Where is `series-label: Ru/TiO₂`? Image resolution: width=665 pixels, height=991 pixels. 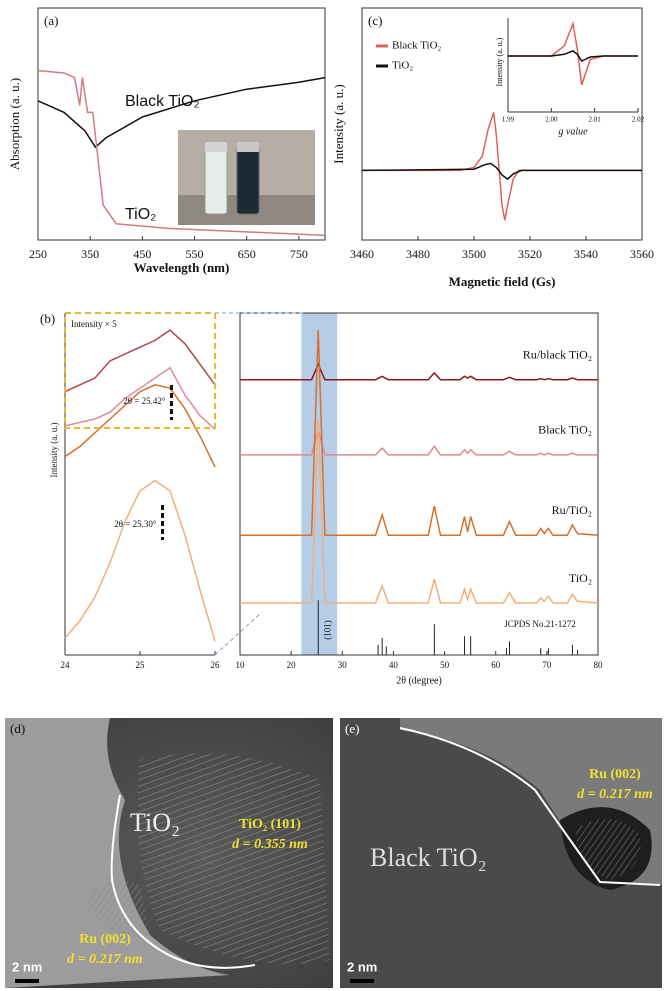 series-label: Ru/TiO₂ is located at coordinates (572, 510).